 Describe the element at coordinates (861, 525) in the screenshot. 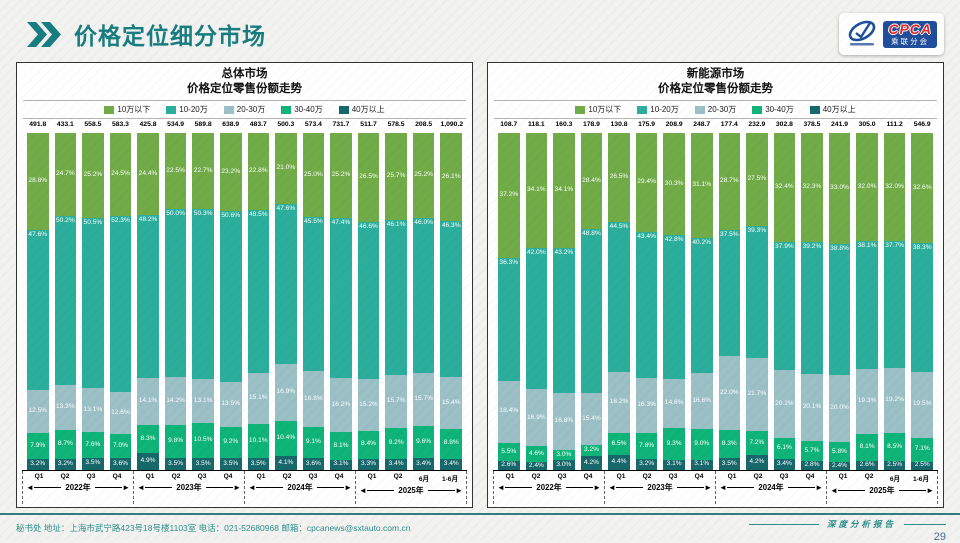

I see `report-label: 深度分析报告` at that location.